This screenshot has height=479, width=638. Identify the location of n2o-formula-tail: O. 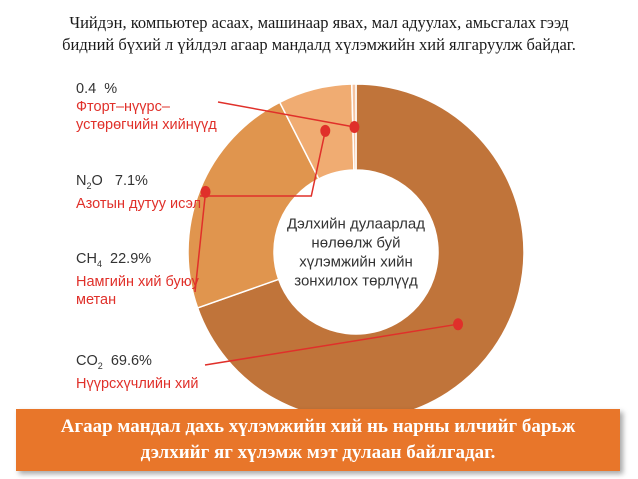
(97, 181).